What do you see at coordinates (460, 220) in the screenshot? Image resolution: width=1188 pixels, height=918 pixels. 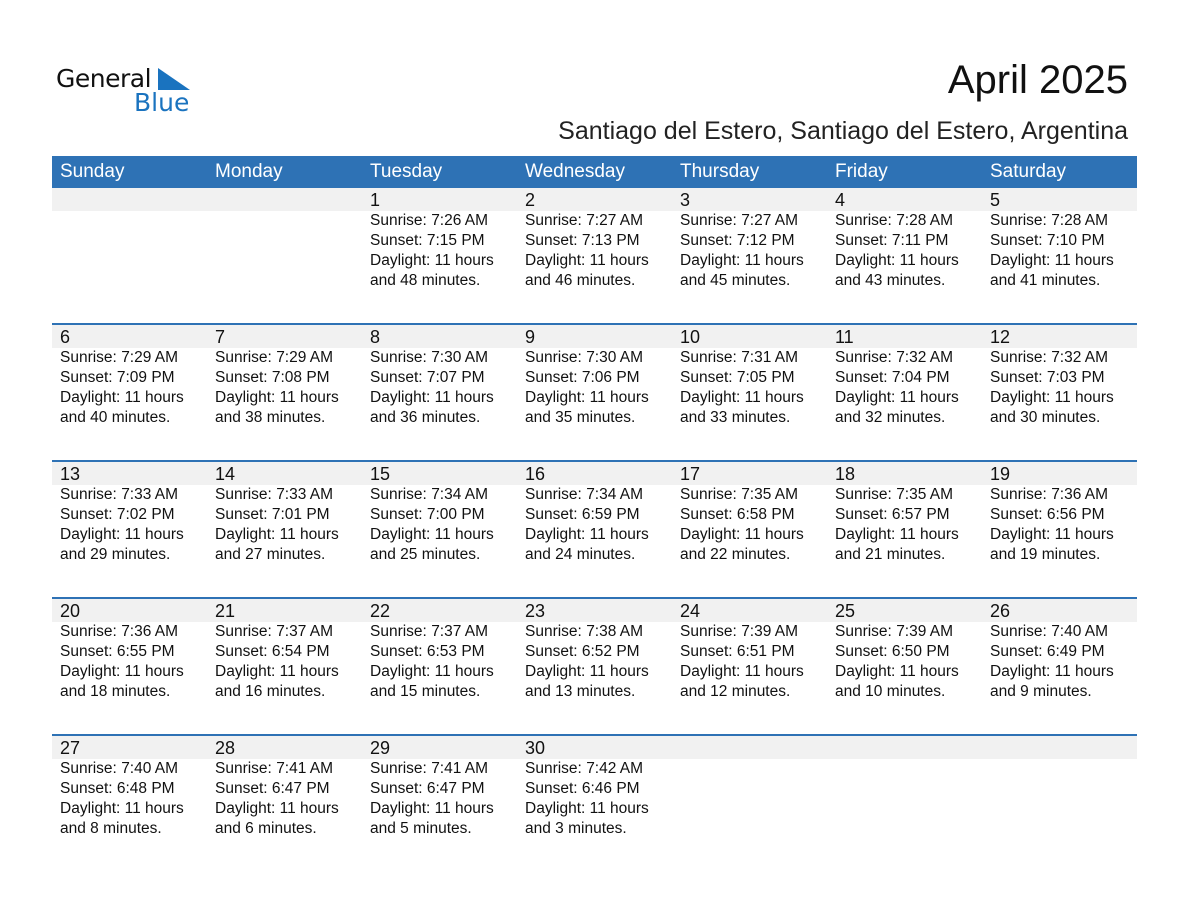 I see `sunrise-time: 7:26 AM` at bounding box center [460, 220].